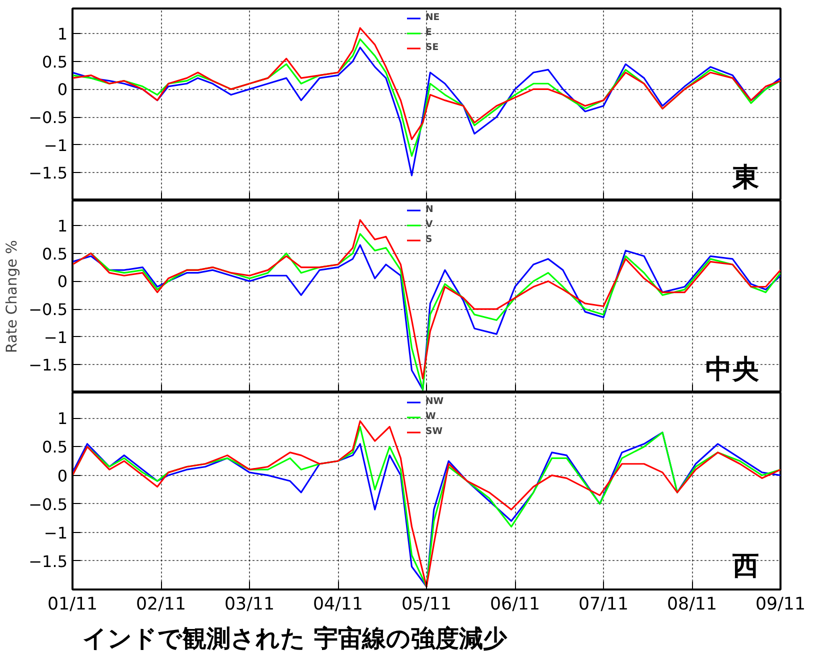 This screenshot has height=669, width=836. I want to click on legend-label: SE, so click(433, 47).